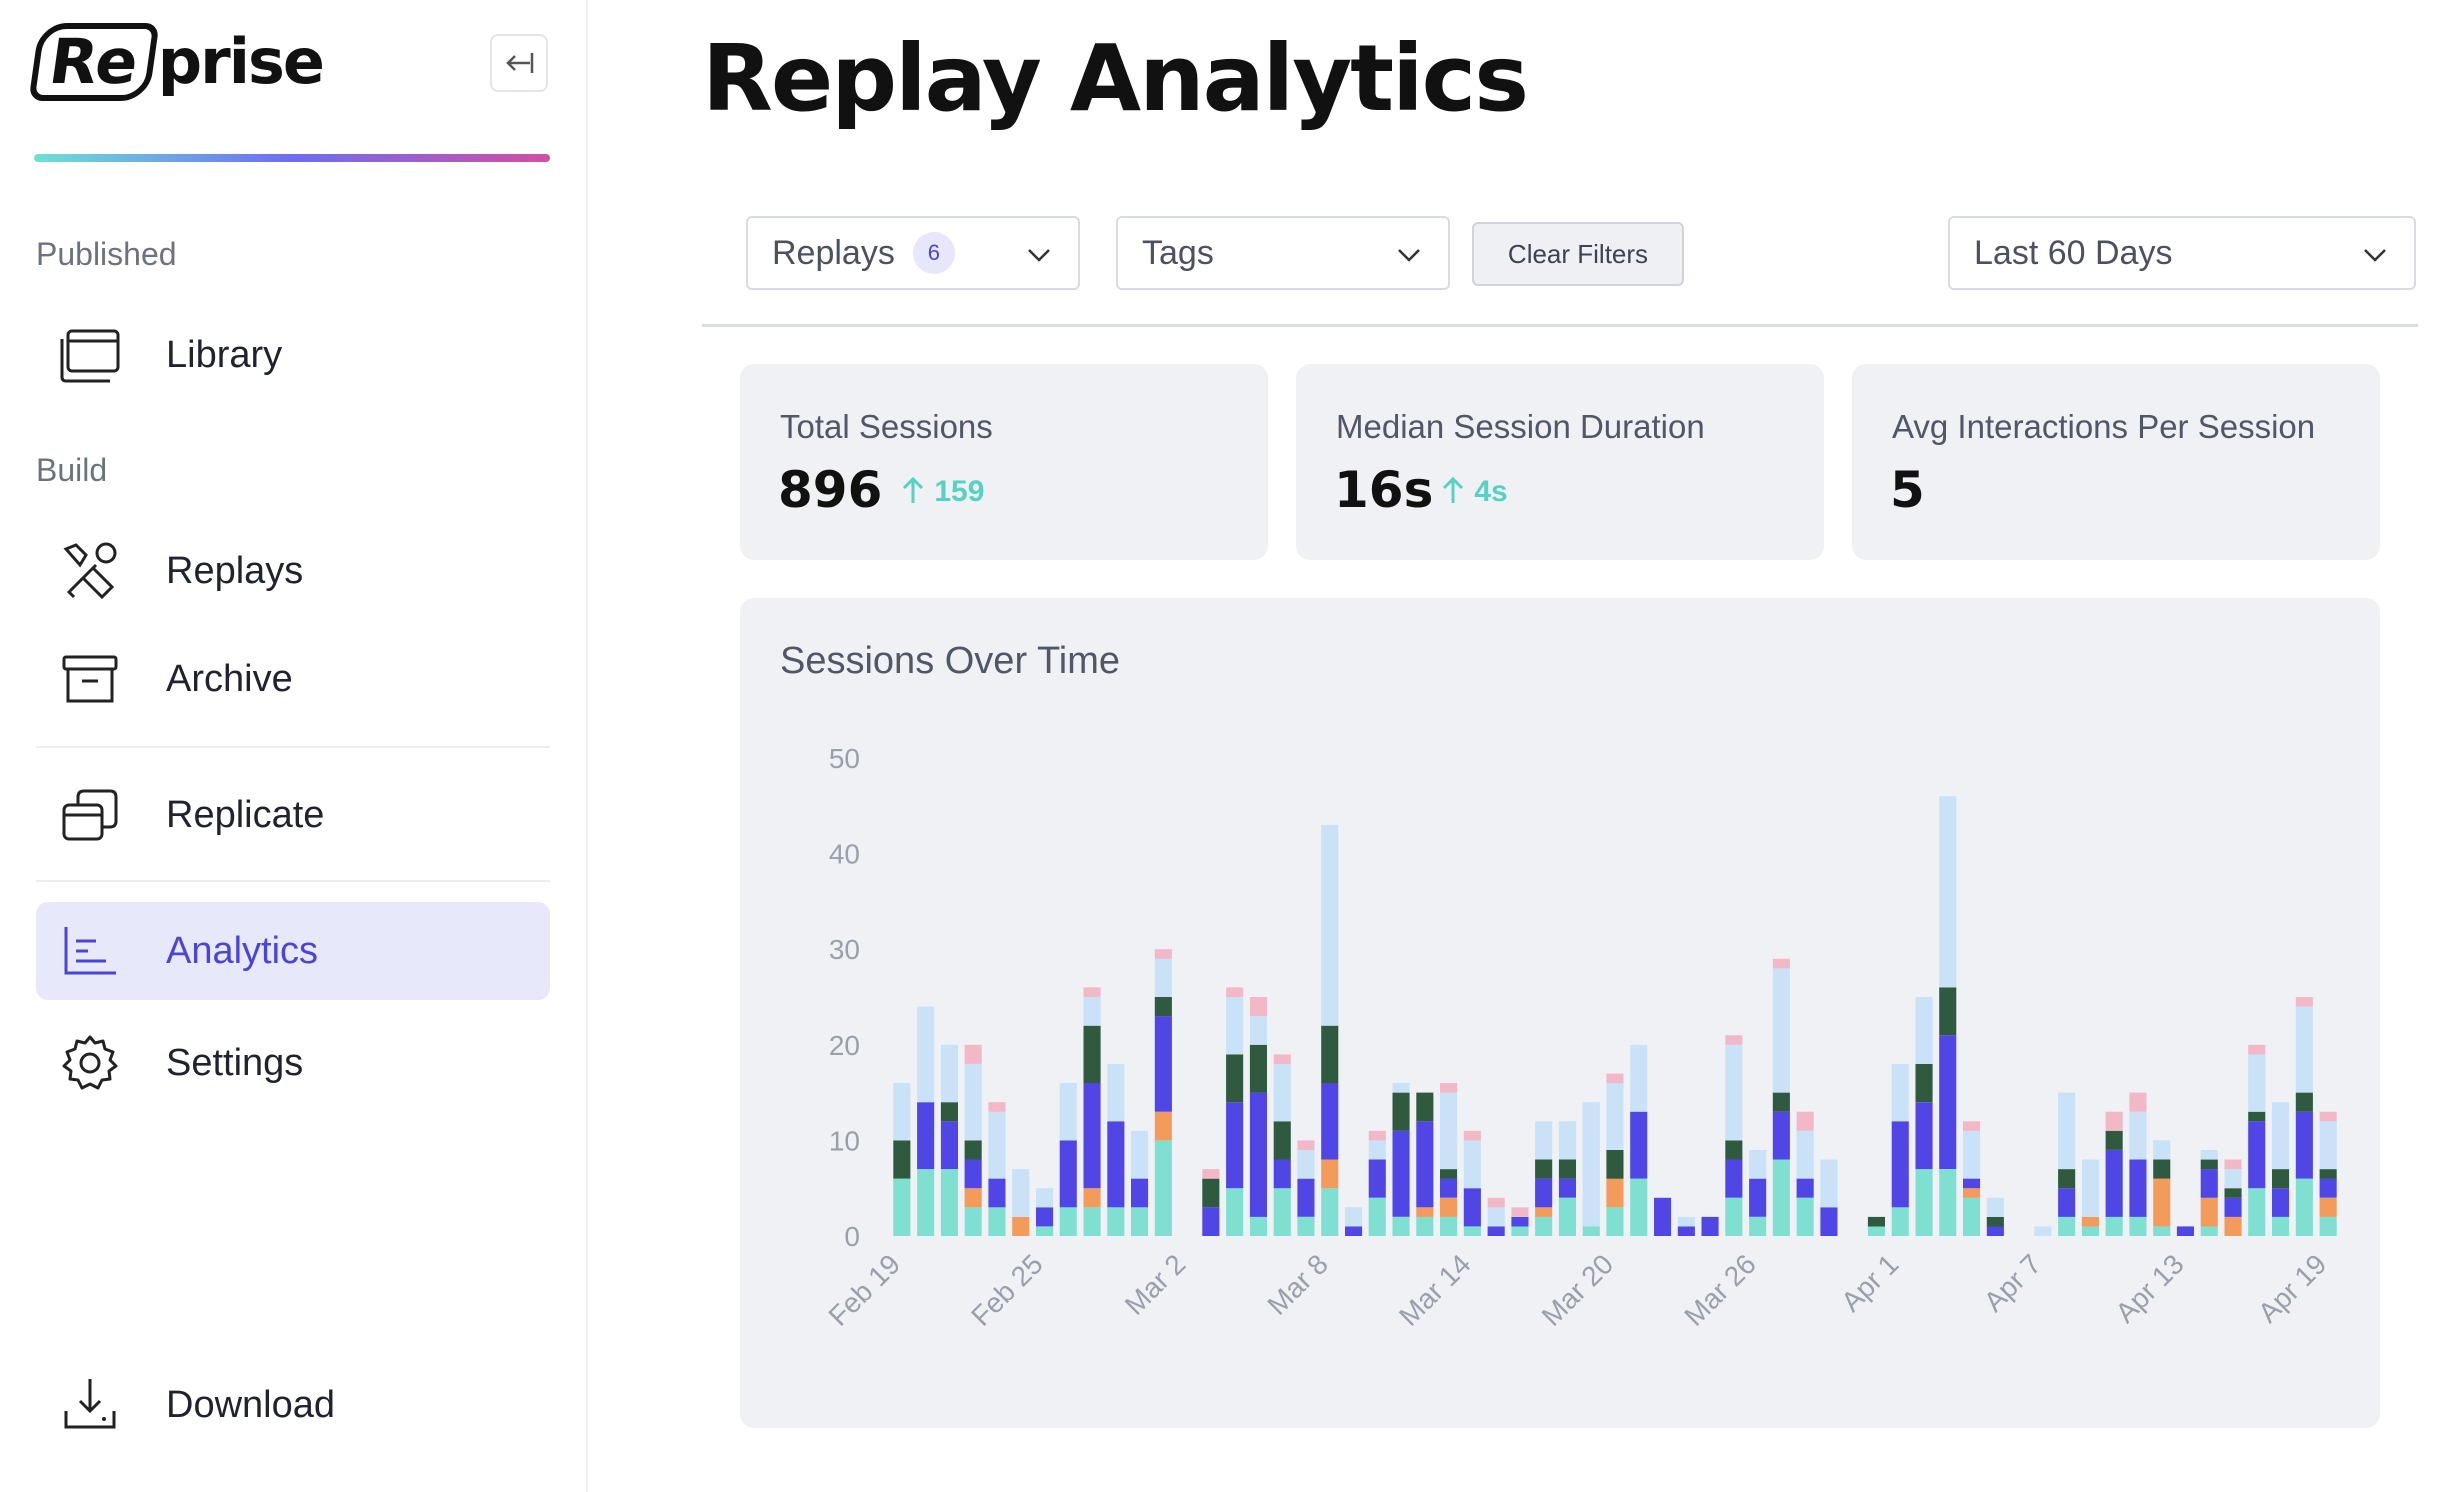 The height and width of the screenshot is (1492, 2438). Describe the element at coordinates (293, 571) in the screenshot. I see `sidebar-item-replays: Replays` at that location.